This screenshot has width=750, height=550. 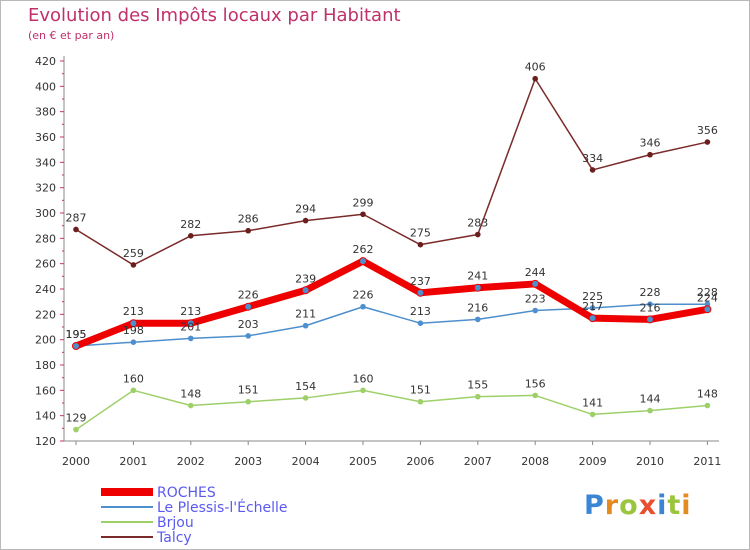 I want to click on legend-label: Brjou, so click(x=175, y=523).